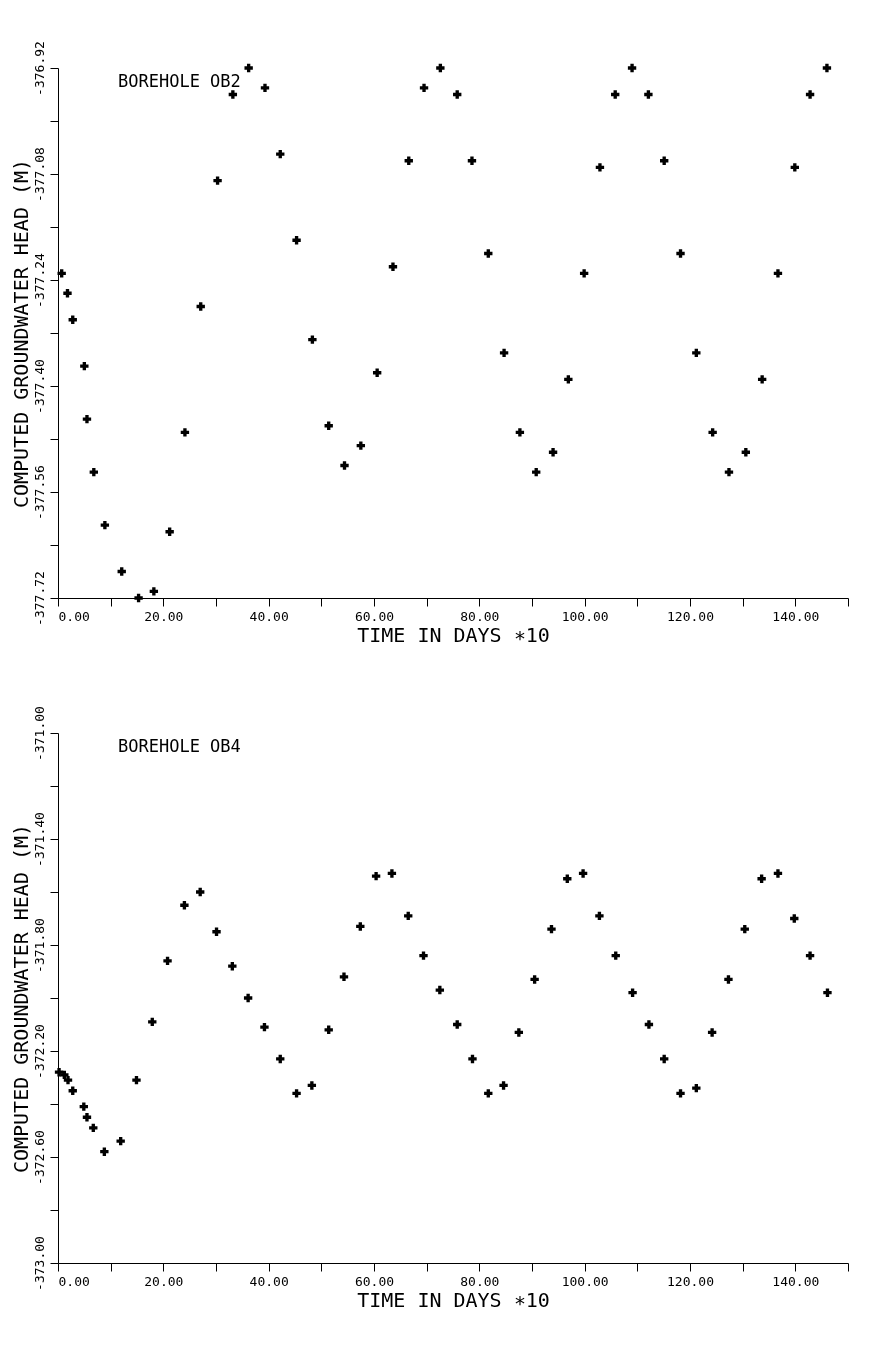  I want to click on y-tick-label: -371.00, so click(39, 733).